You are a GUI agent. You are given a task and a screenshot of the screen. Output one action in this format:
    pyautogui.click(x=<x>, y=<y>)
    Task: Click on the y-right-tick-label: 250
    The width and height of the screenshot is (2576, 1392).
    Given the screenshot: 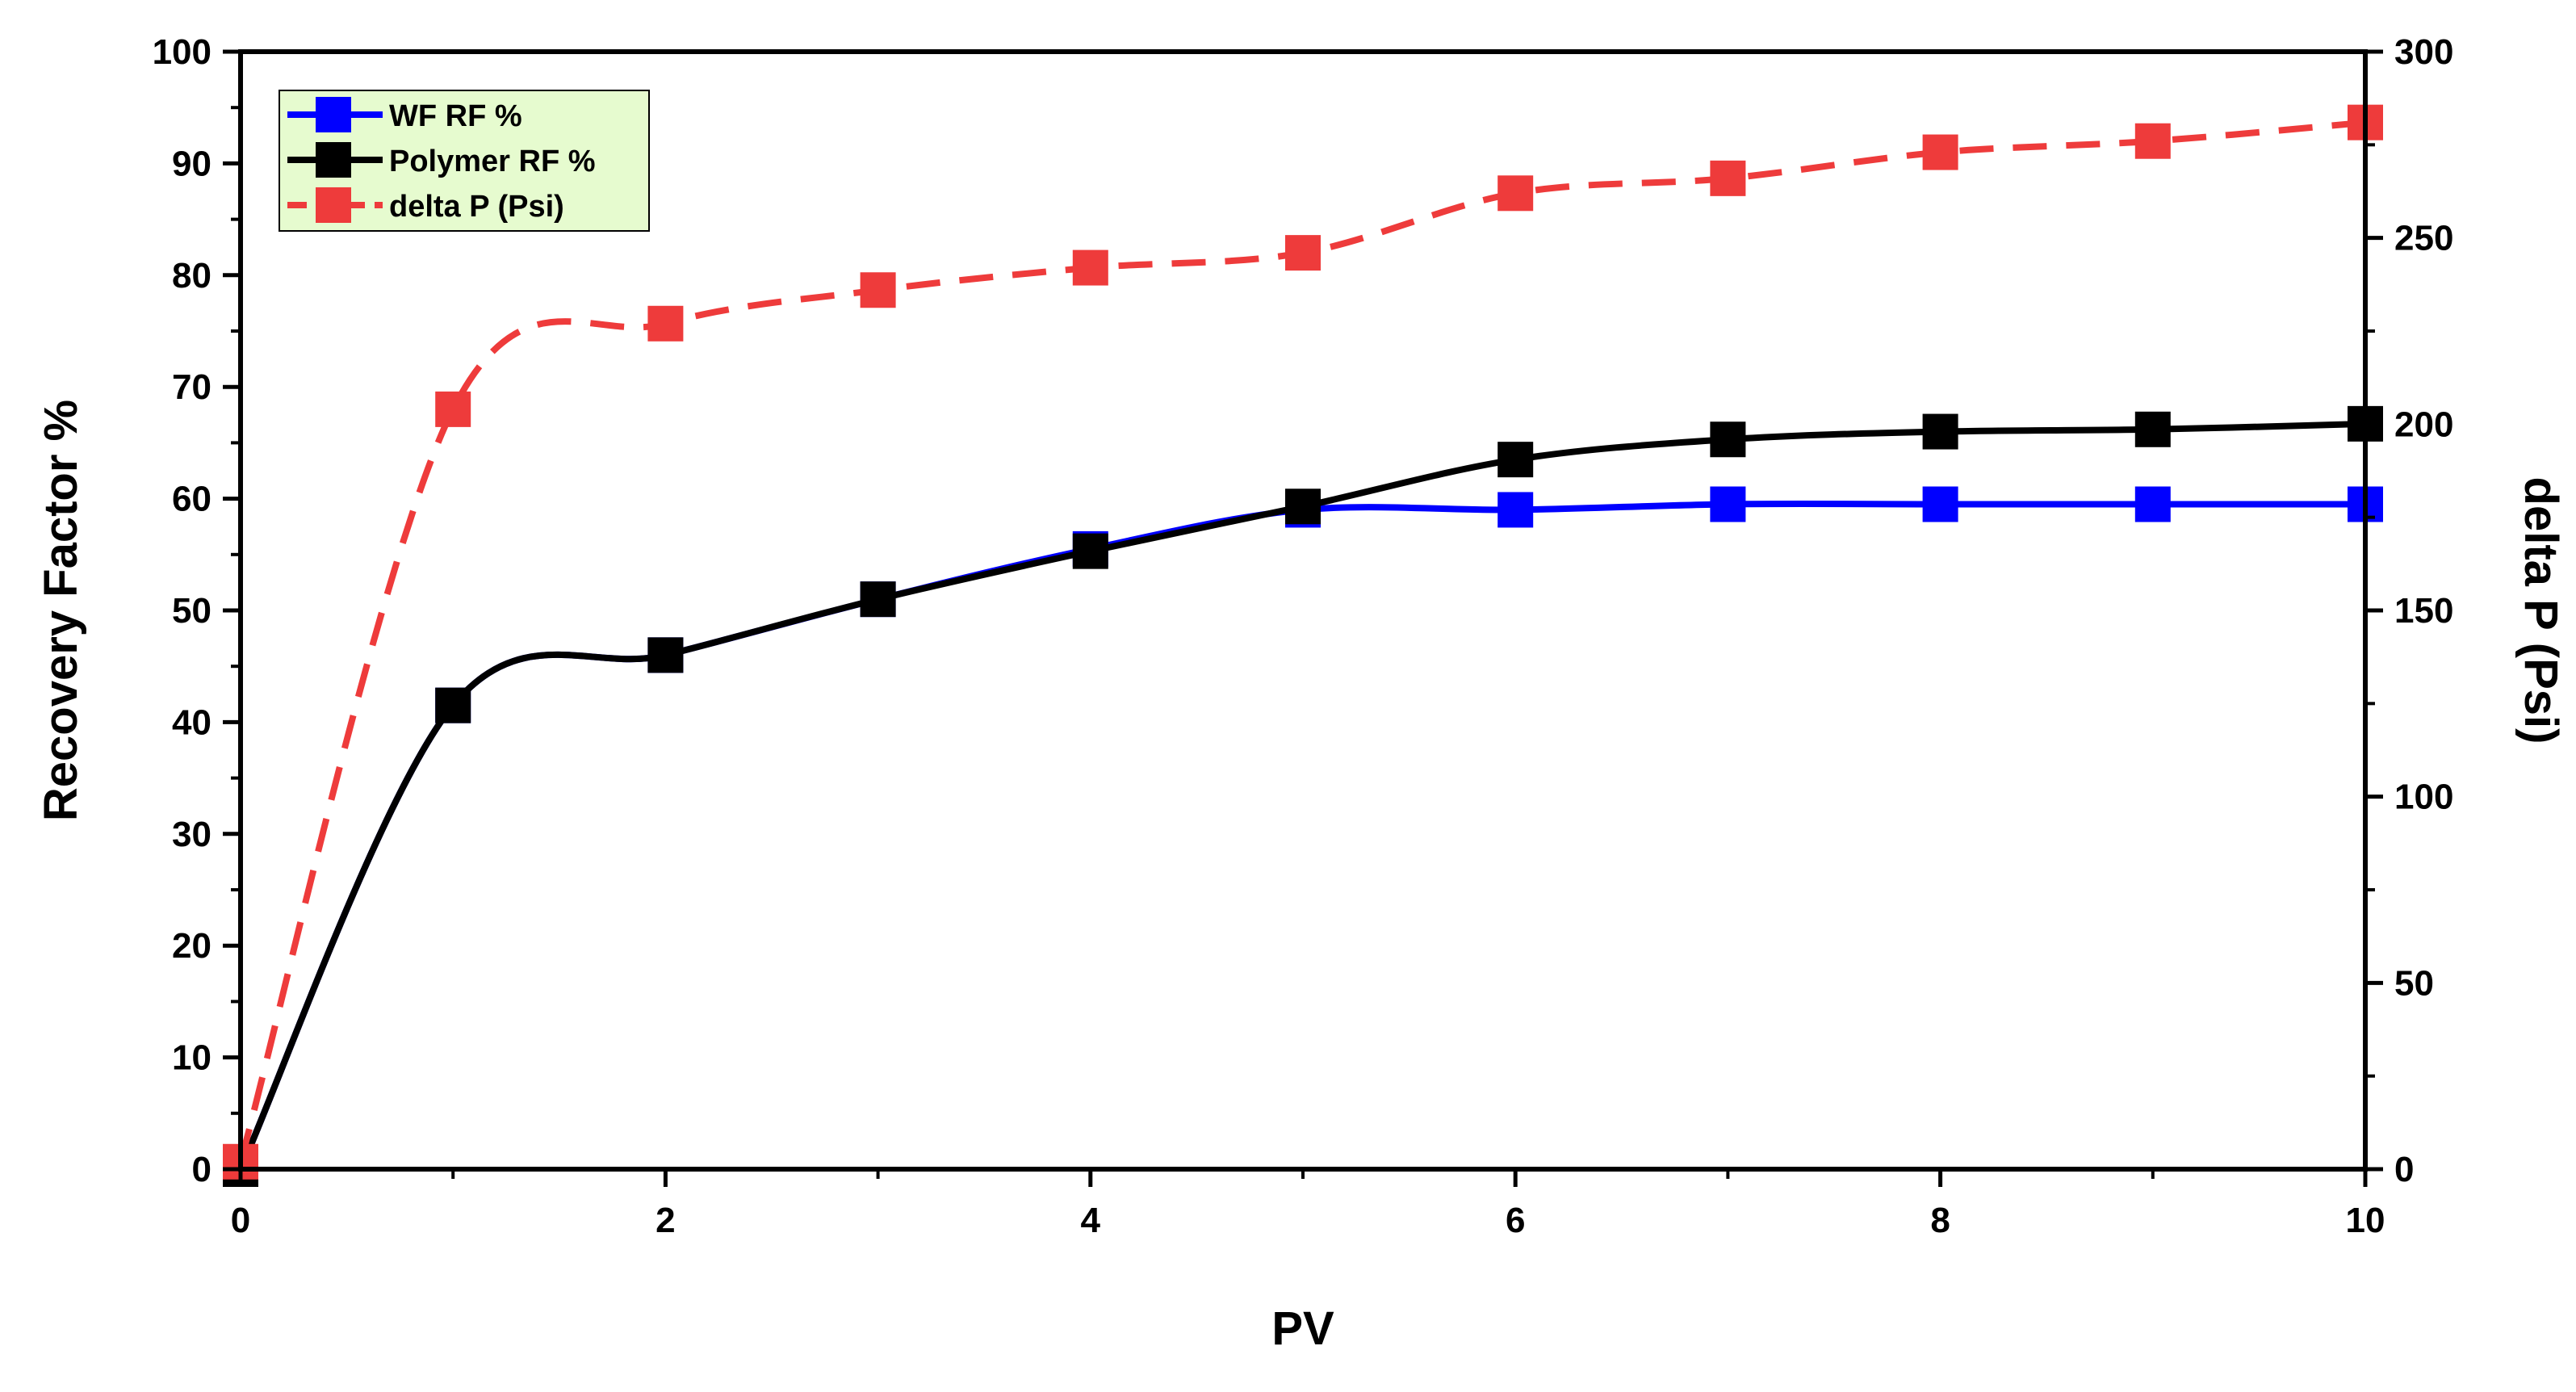 What is the action you would take?
    pyautogui.click(x=2423, y=238)
    